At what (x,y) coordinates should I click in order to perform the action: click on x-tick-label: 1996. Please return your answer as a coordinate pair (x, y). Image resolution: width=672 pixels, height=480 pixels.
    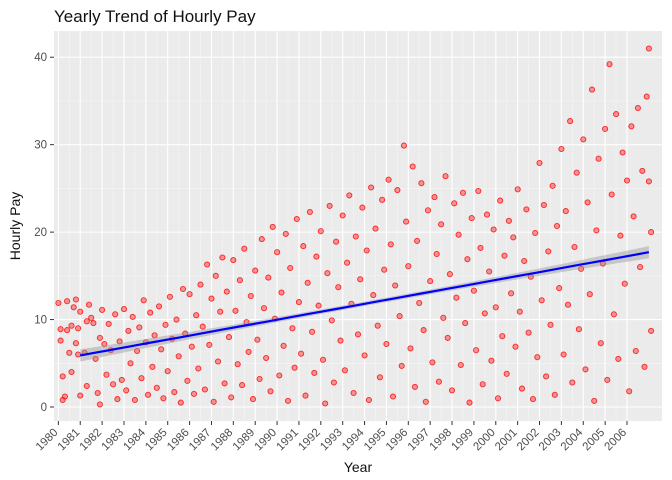
    Looking at the image, I should click on (397, 440).